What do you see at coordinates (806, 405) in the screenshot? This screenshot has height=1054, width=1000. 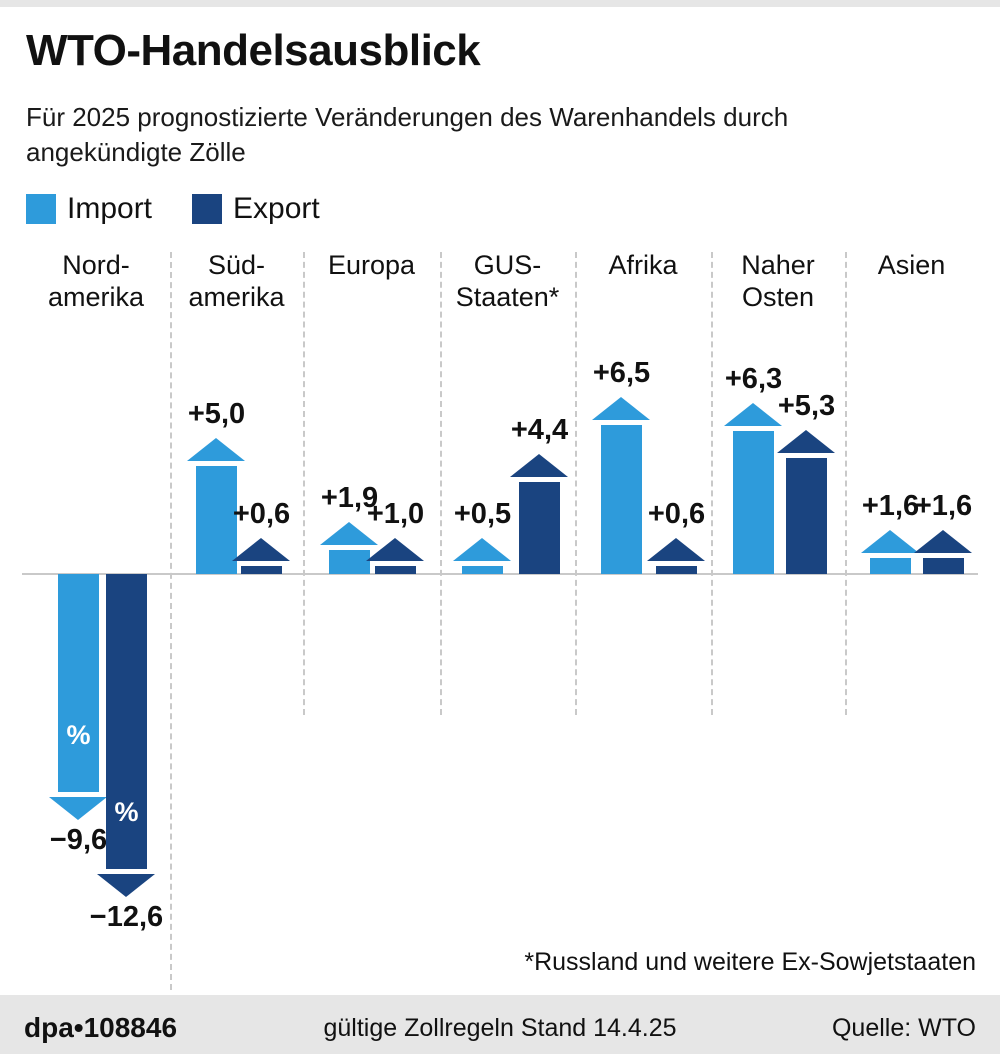 I see `bar-value-label: +5,3` at bounding box center [806, 405].